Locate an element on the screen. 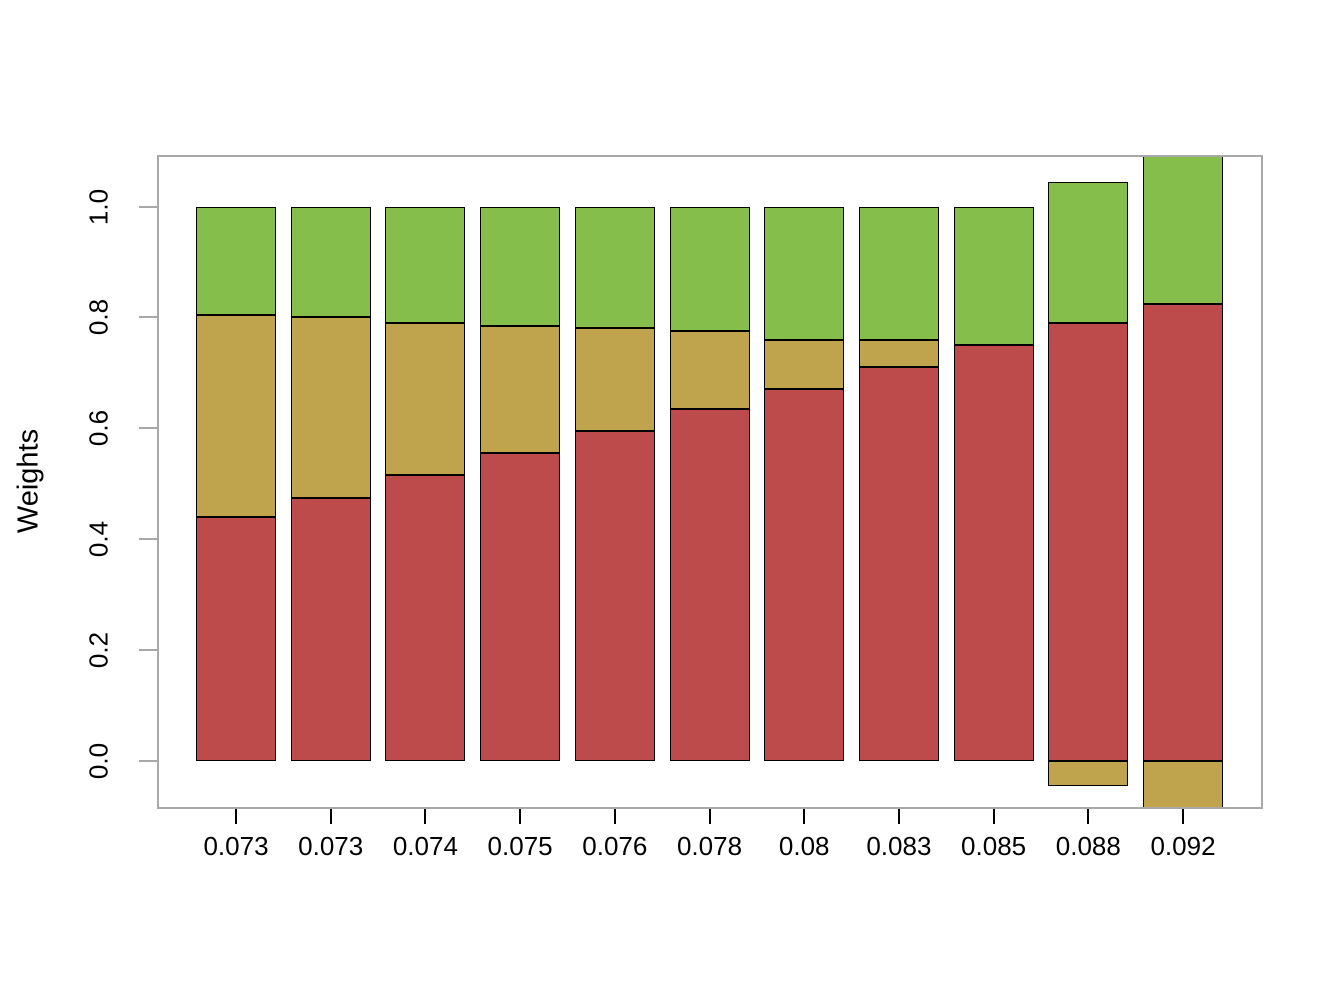  y-tick-label: 0.4 is located at coordinates (98, 539).